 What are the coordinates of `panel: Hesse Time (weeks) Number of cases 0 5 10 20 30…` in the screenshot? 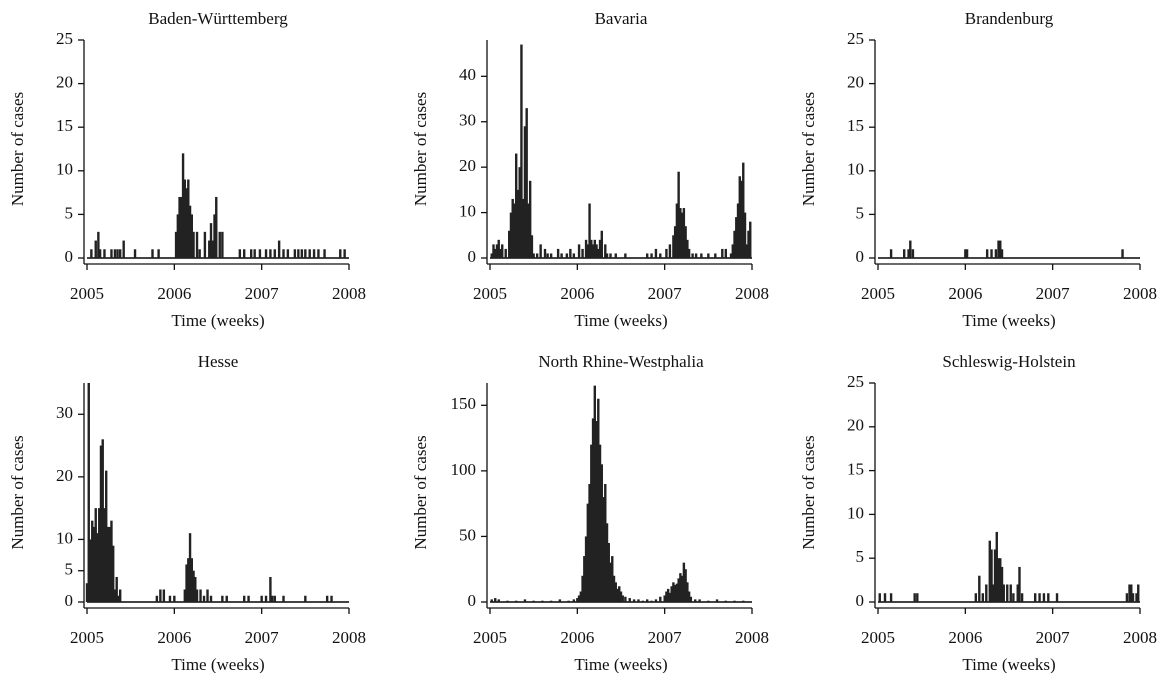 It's located at (187, 512).